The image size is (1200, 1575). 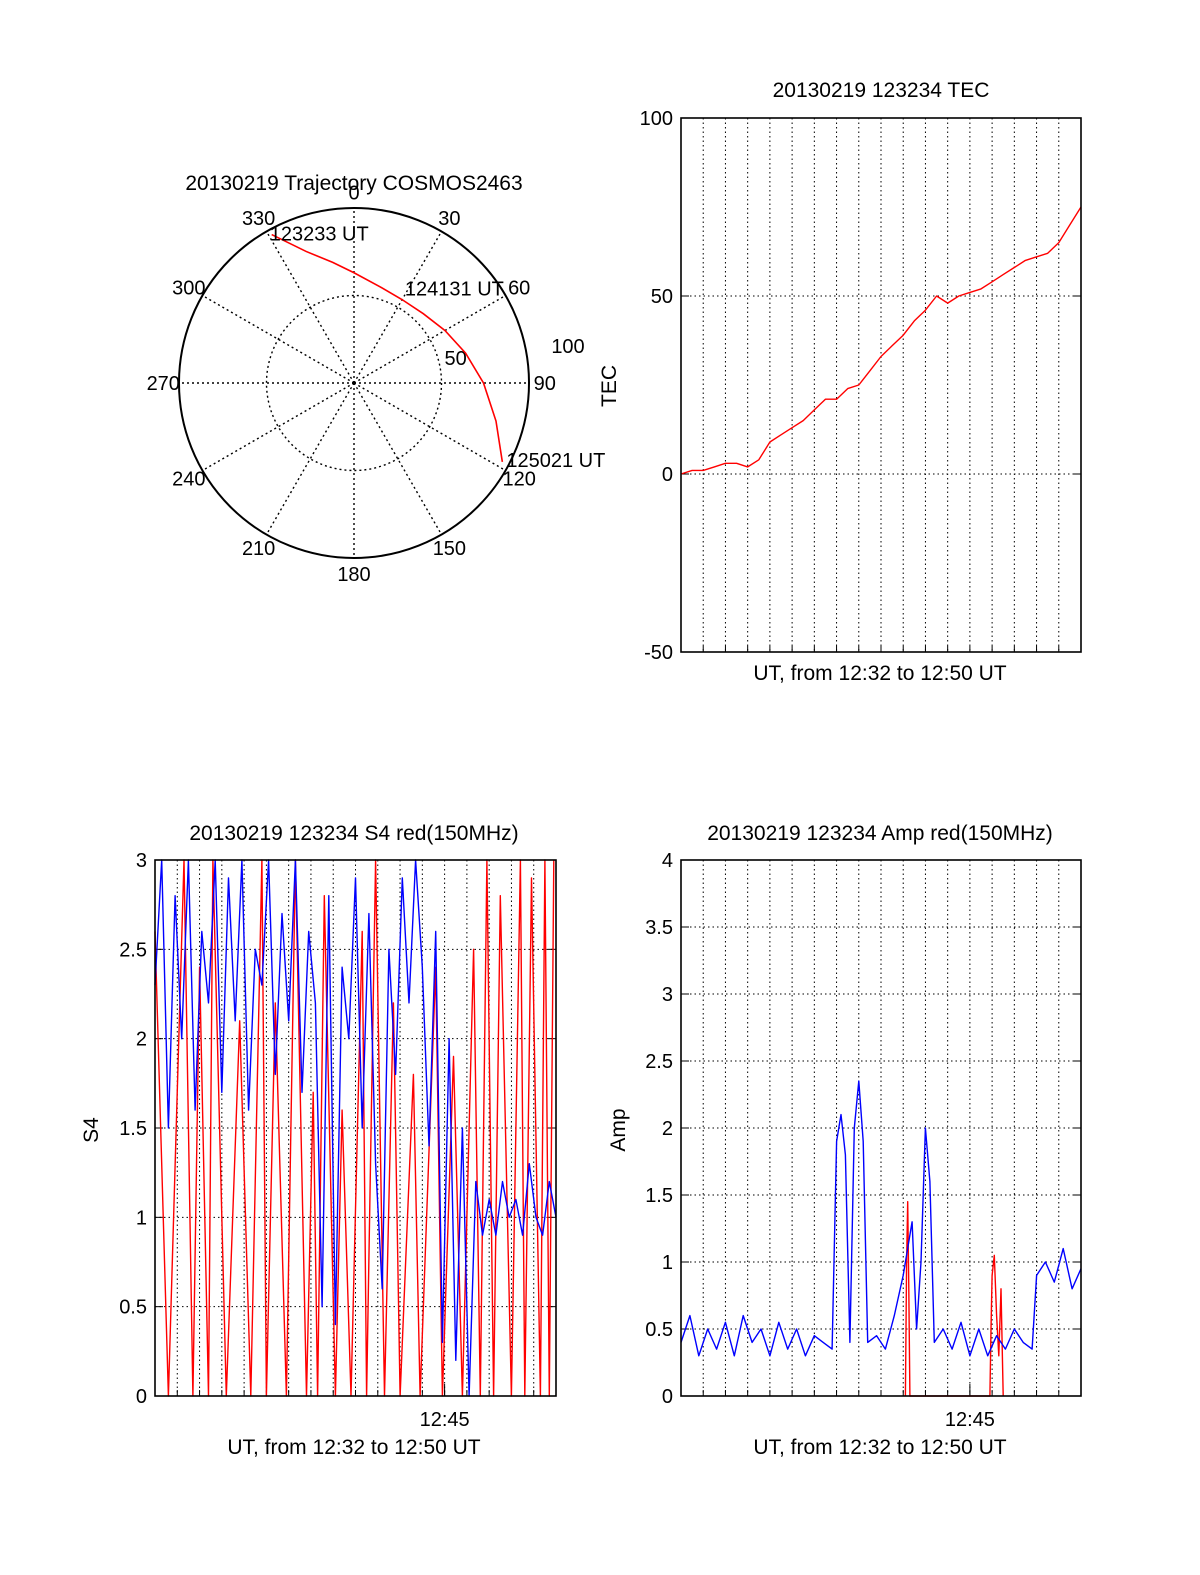 I want to click on amp-series-blue, so click(x=881, y=1218).